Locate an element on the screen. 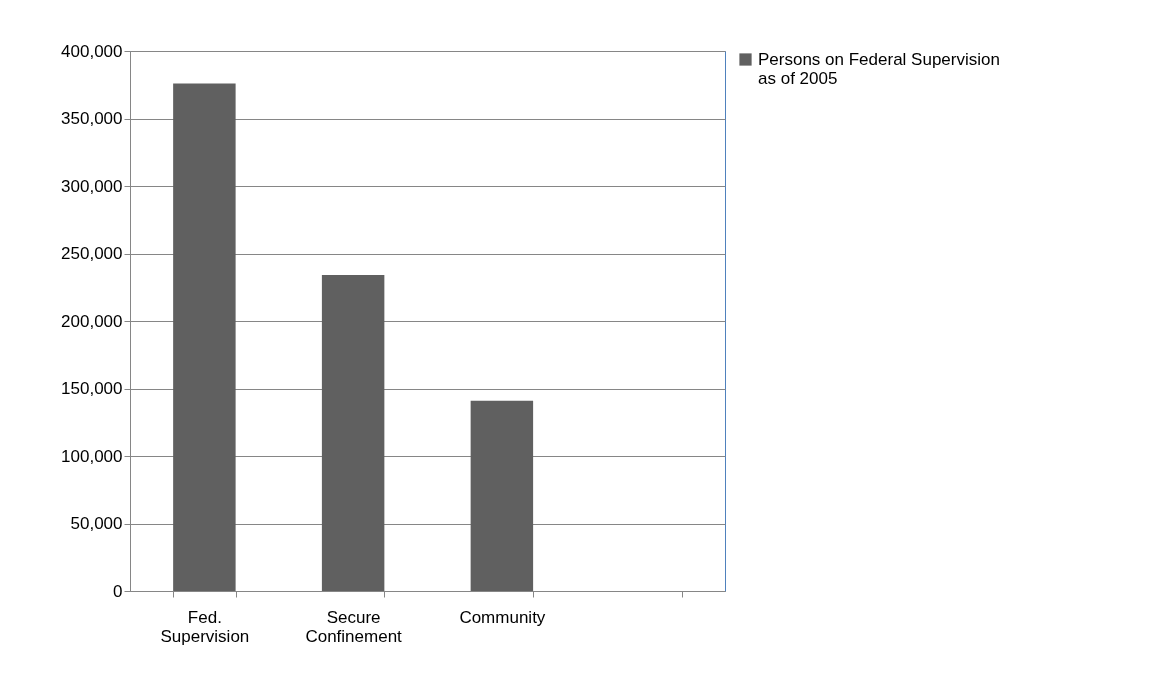 Image resolution: width=1154 pixels, height=676 pixels. y-tick-label: 100,000 is located at coordinates (92, 456).